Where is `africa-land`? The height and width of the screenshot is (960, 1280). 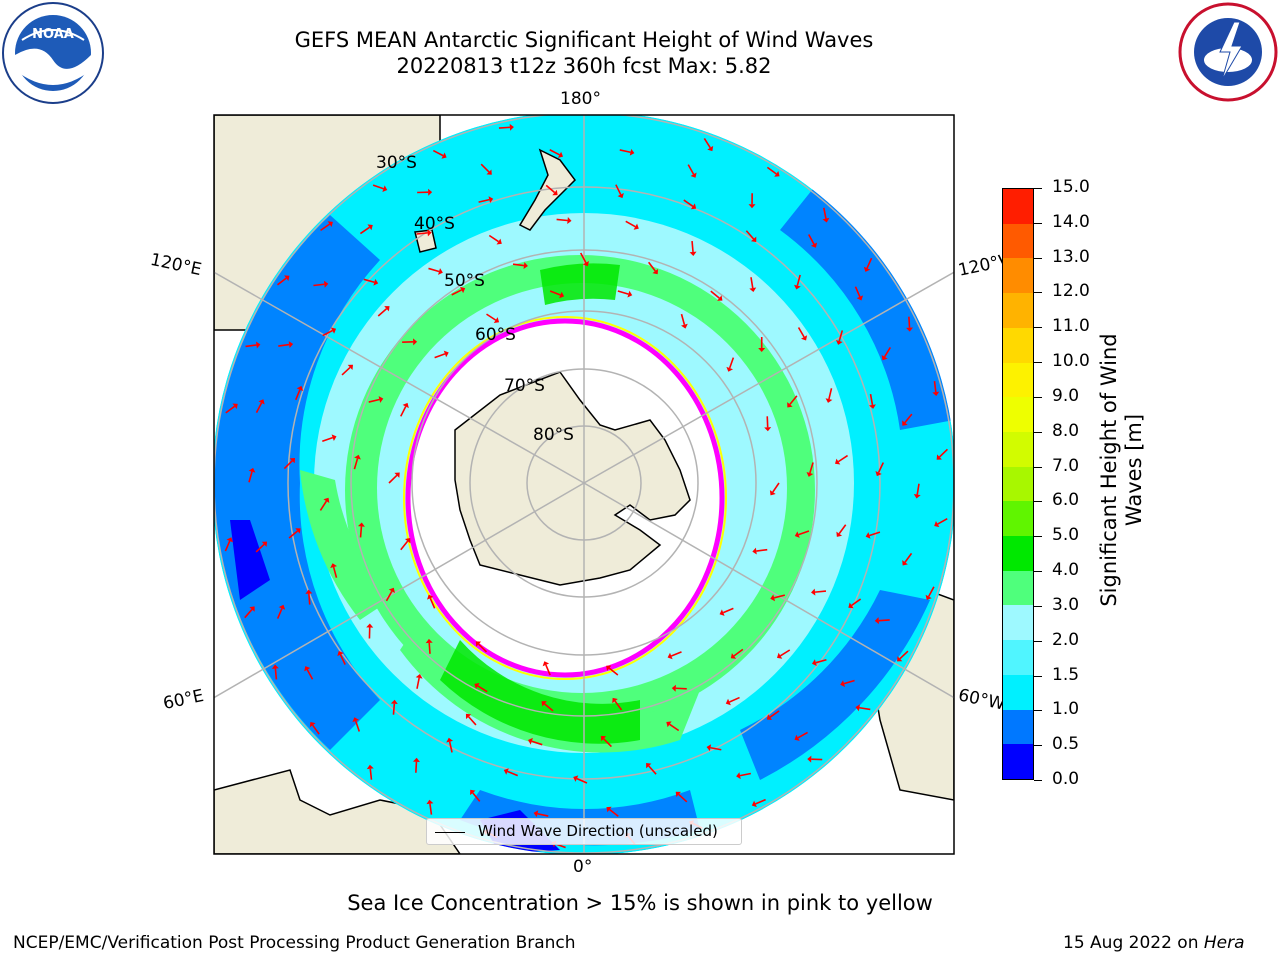
africa-land is located at coordinates (337, 811).